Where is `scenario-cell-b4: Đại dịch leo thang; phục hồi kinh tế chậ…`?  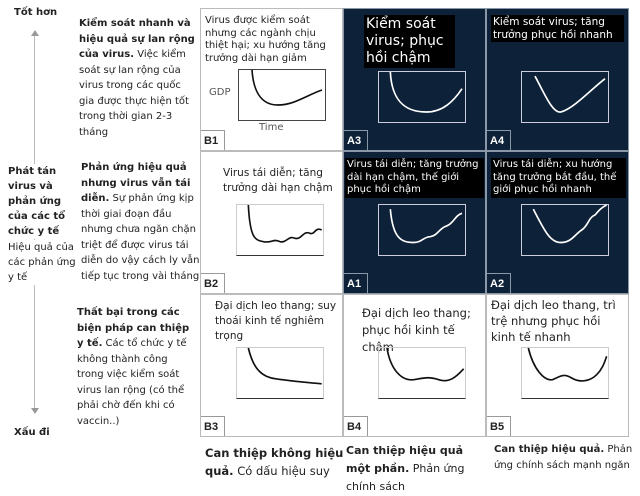
scenario-cell-b4: Đại dịch leo thang; phục hồi kinh tế chậ… is located at coordinates (414, 365).